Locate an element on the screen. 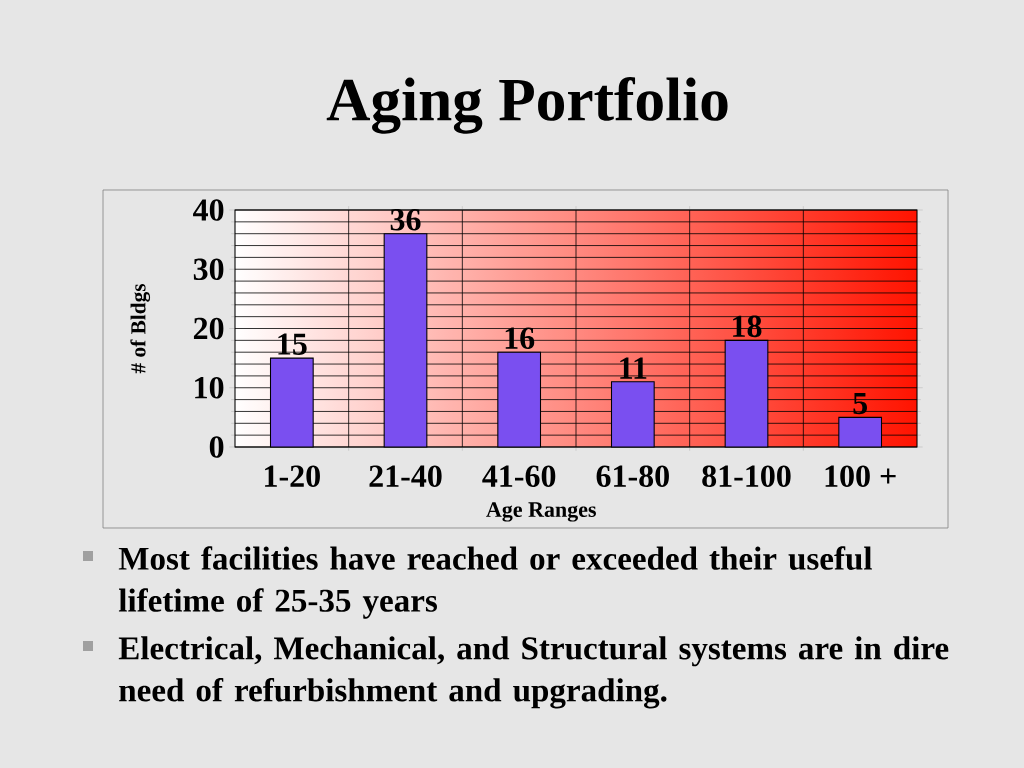  y-axis-title: # of Bldgs is located at coordinates (140, 328).